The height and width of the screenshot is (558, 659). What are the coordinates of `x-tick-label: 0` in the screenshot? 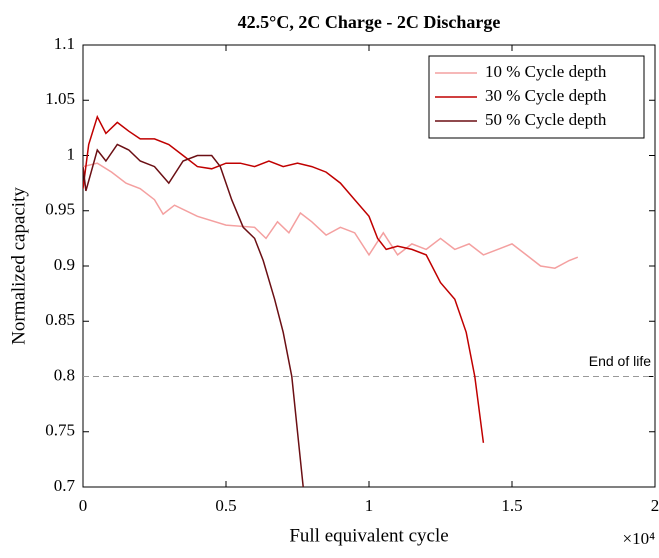 It's located at (83, 505).